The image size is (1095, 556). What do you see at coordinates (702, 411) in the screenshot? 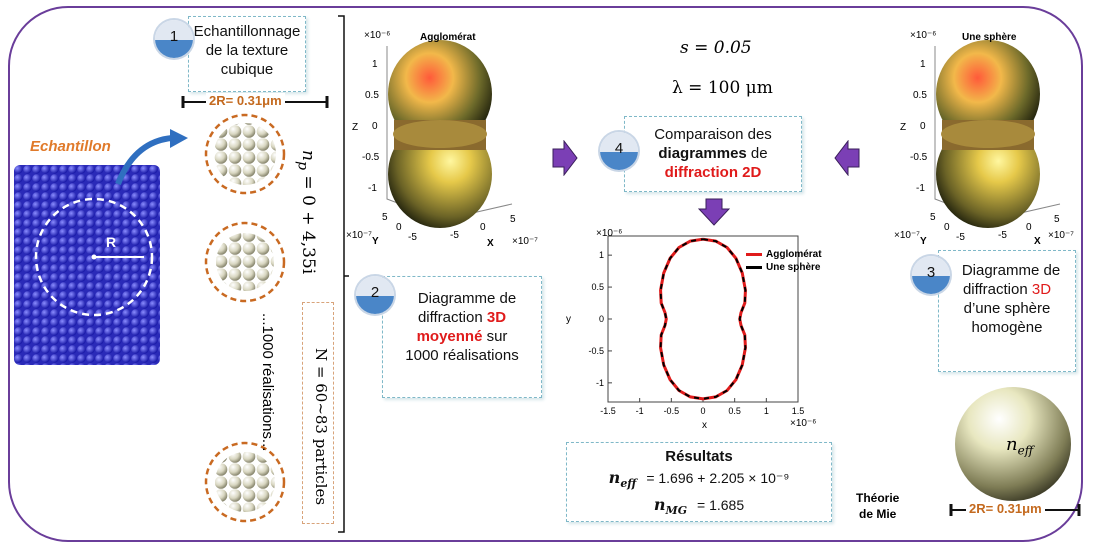
I see `chart-x-tick-label-3: 0` at bounding box center [702, 411].